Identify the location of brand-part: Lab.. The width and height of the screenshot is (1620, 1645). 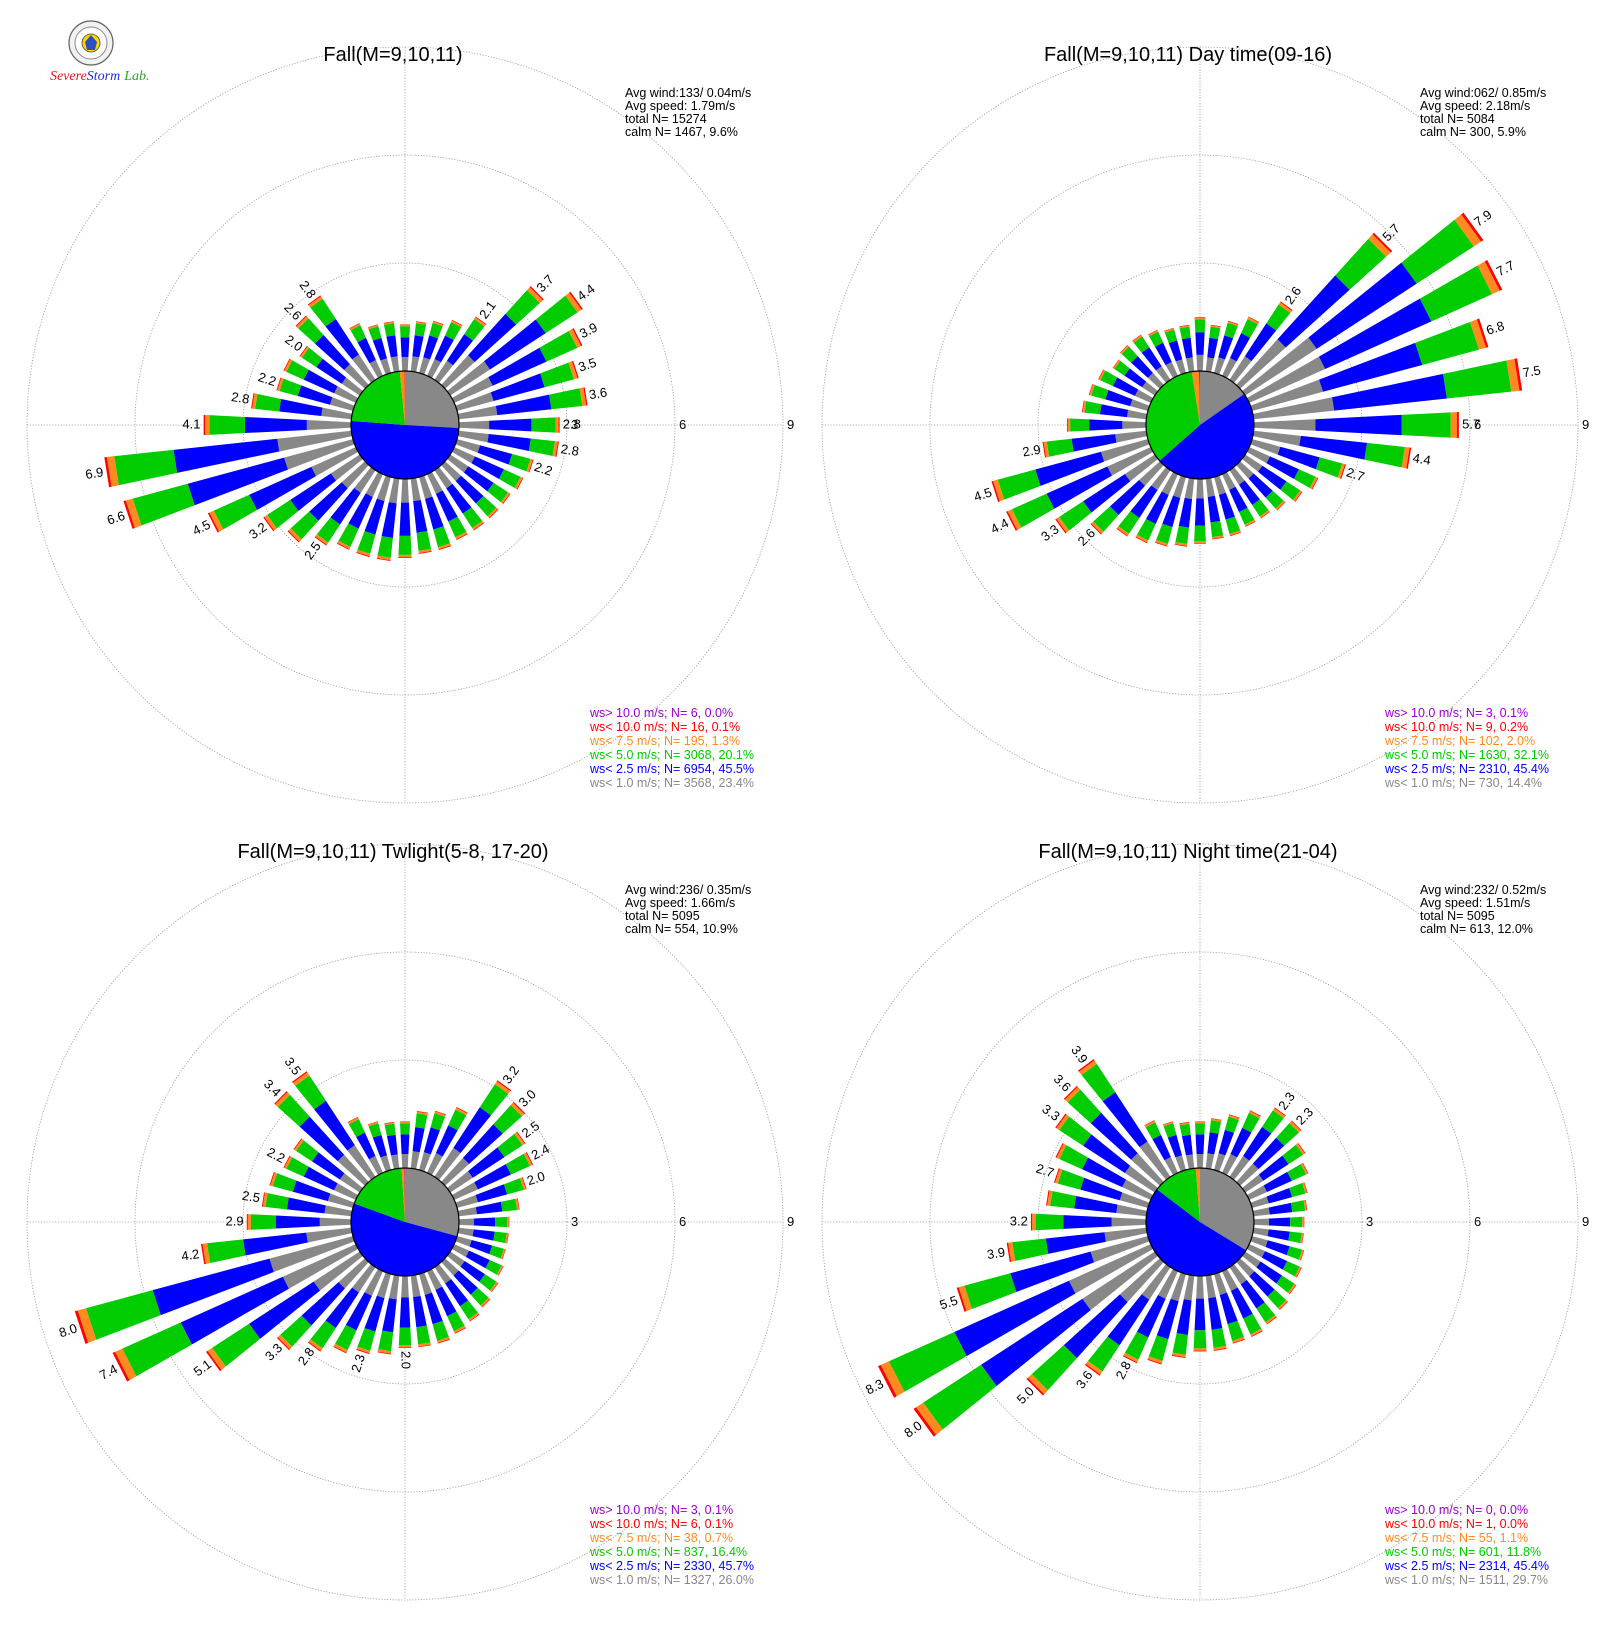
(136, 76).